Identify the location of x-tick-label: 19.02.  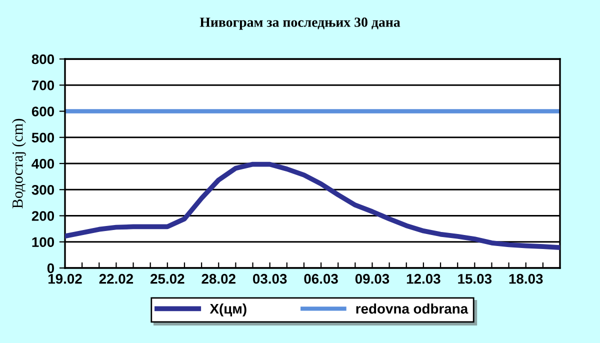
(65, 279).